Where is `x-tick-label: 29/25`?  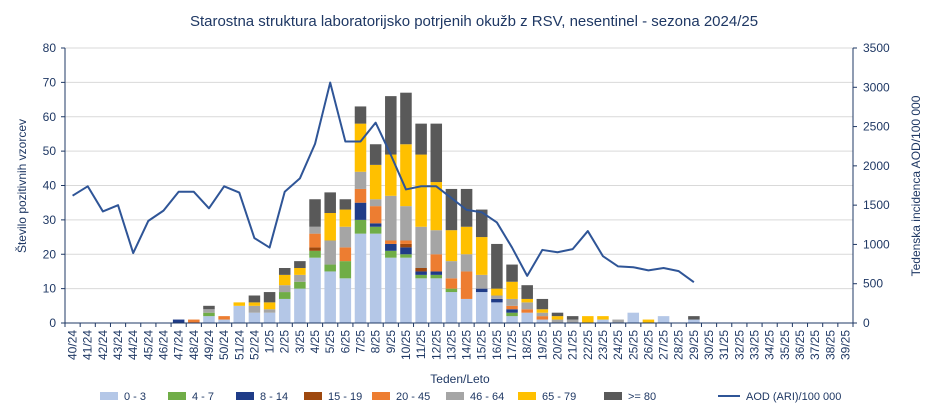 x-tick-label: 29/25 is located at coordinates (694, 345).